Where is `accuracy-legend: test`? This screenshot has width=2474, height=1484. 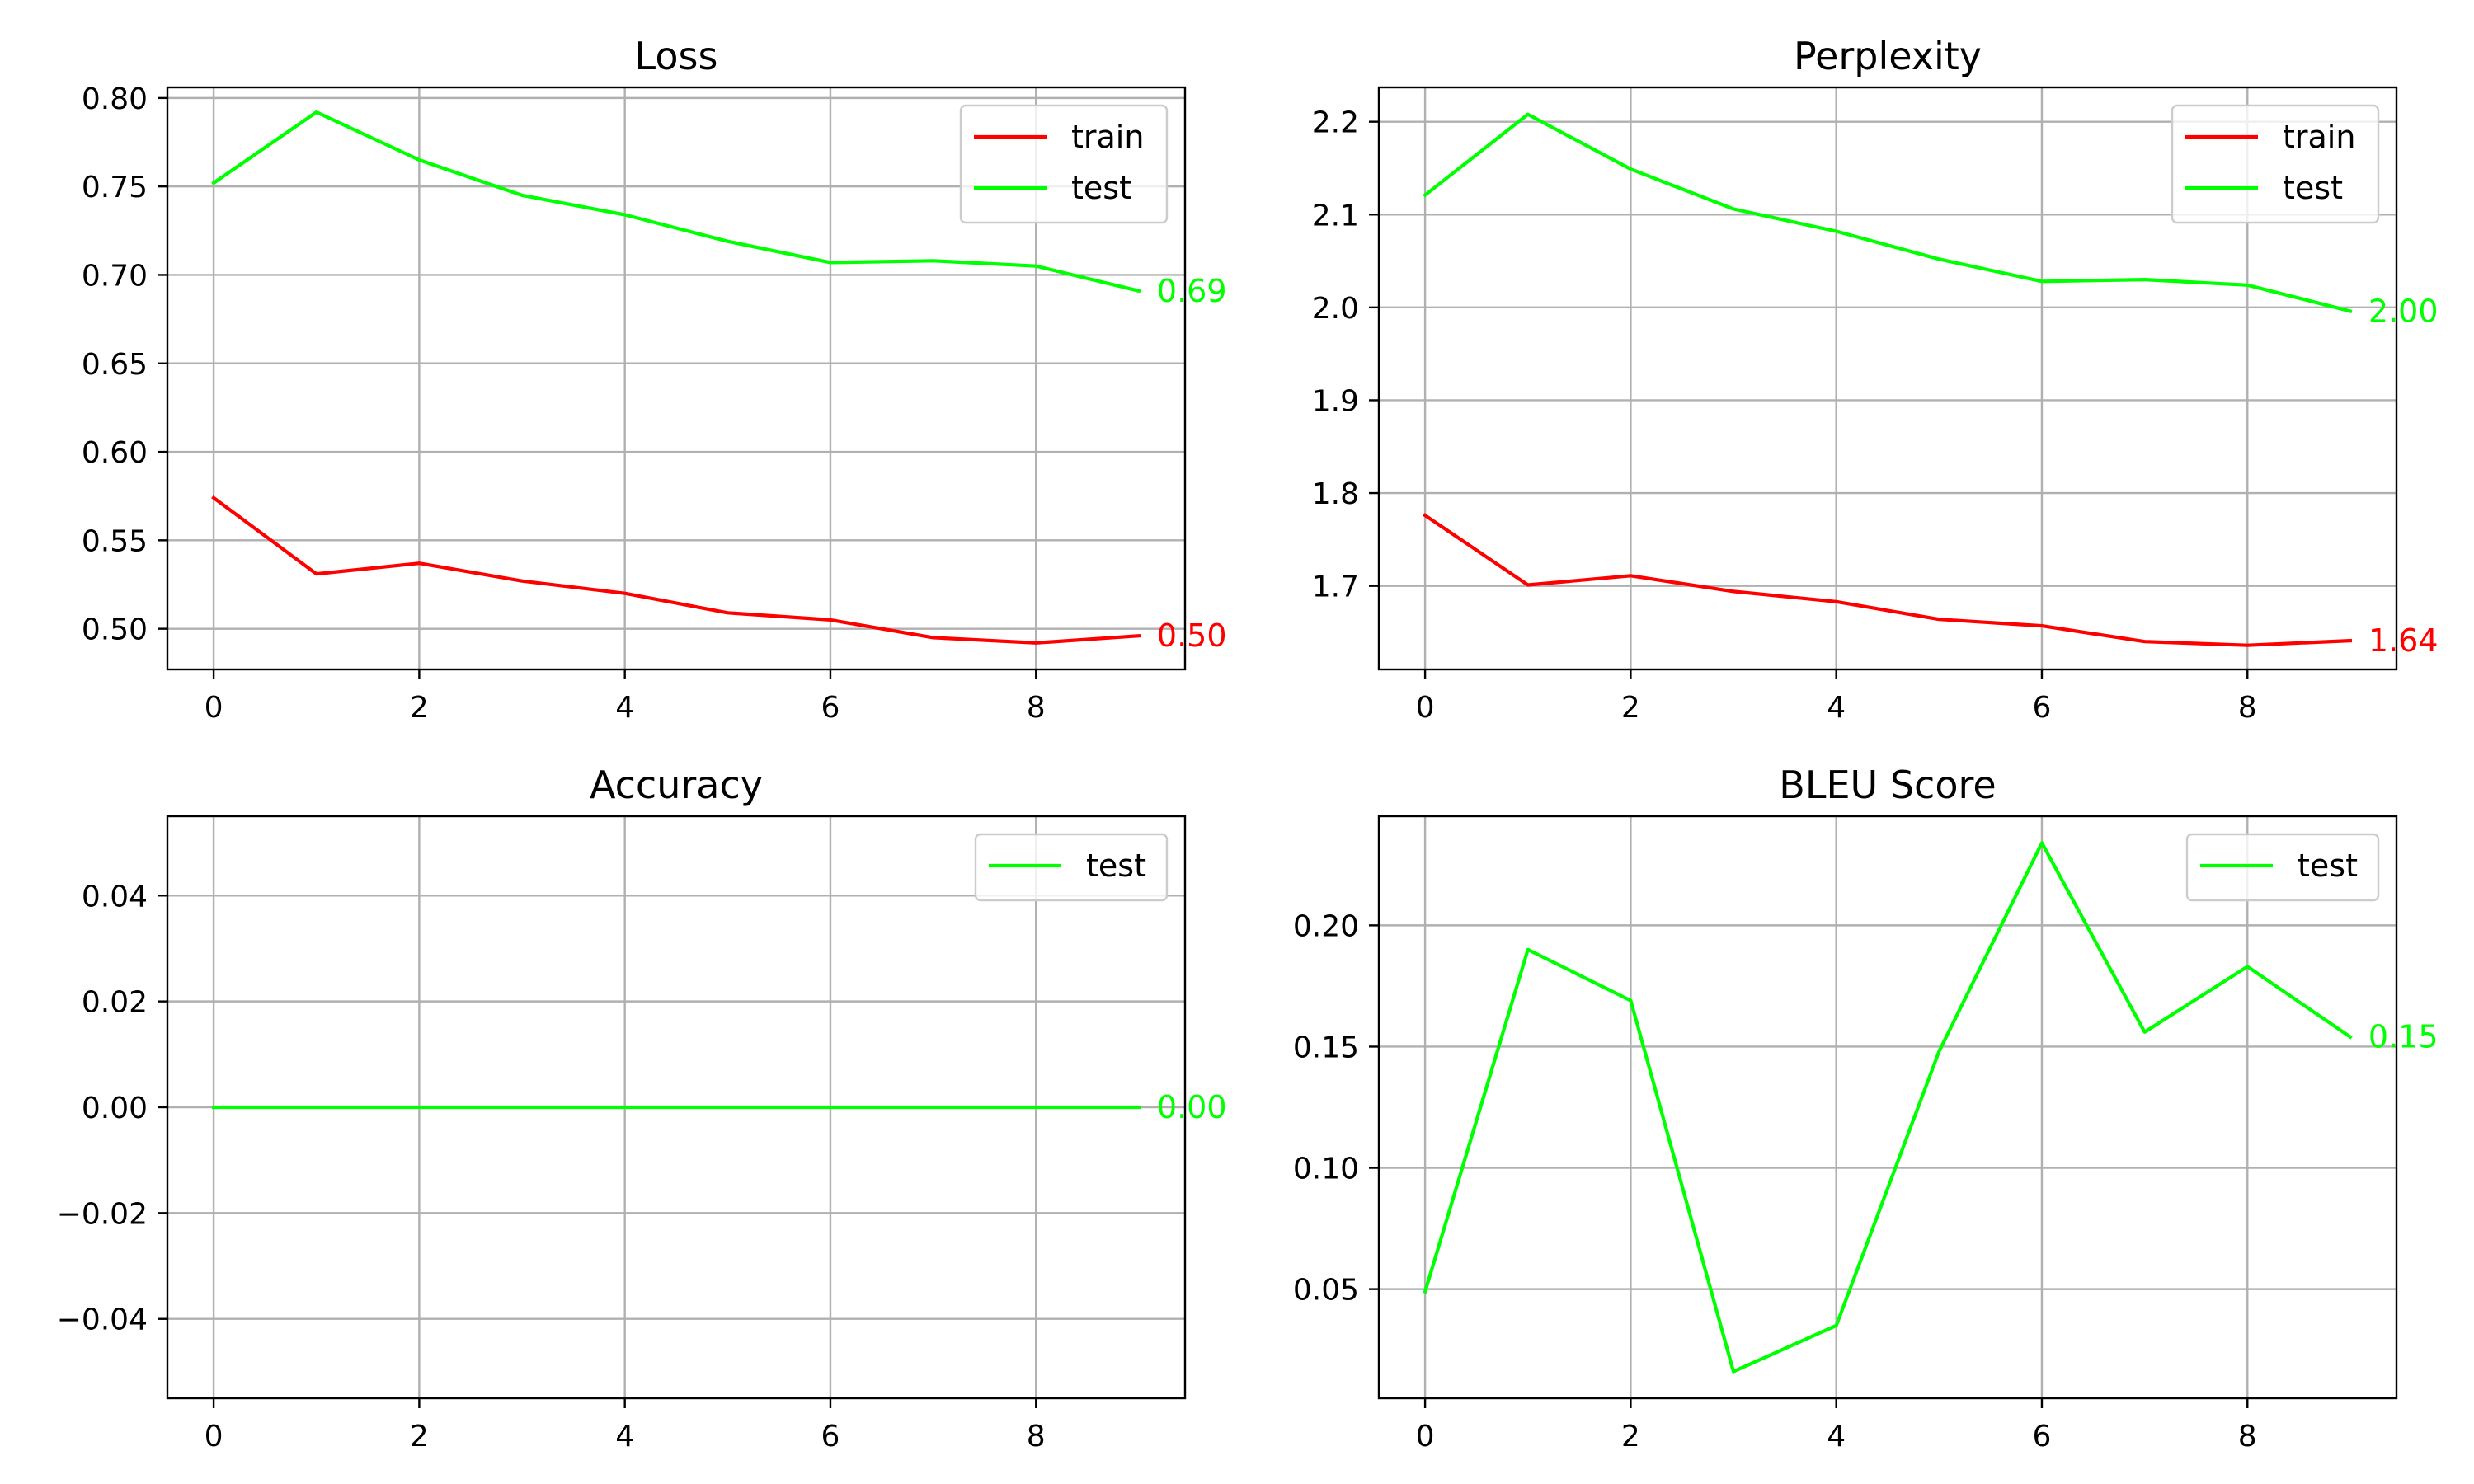
accuracy-legend: test is located at coordinates (1071, 868).